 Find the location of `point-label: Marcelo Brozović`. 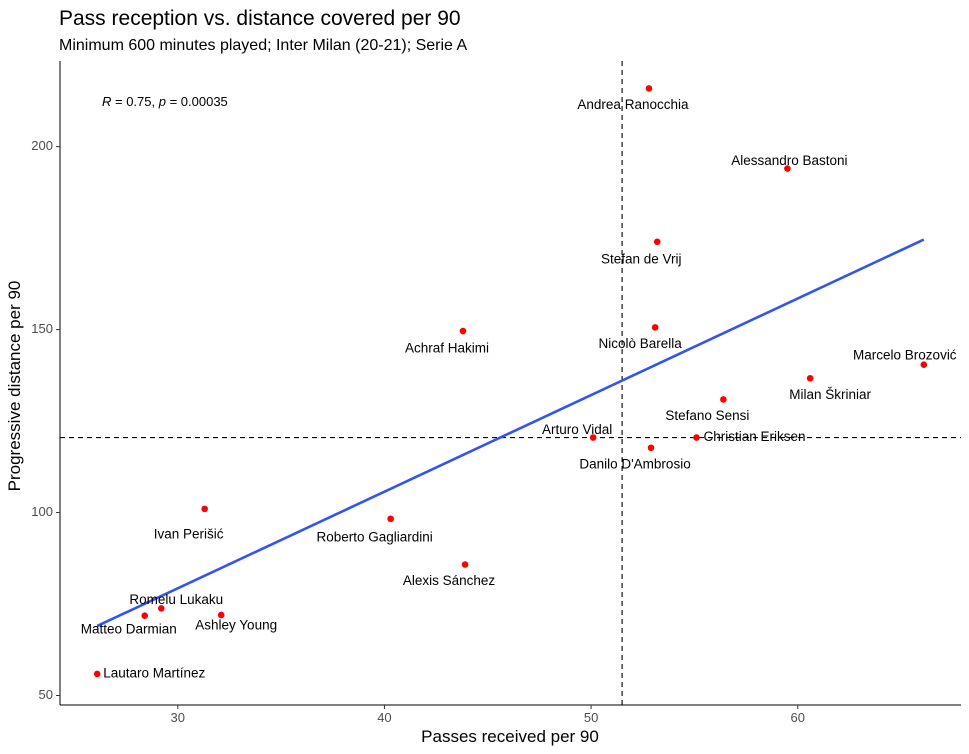

point-label: Marcelo Brozović is located at coordinates (905, 354).